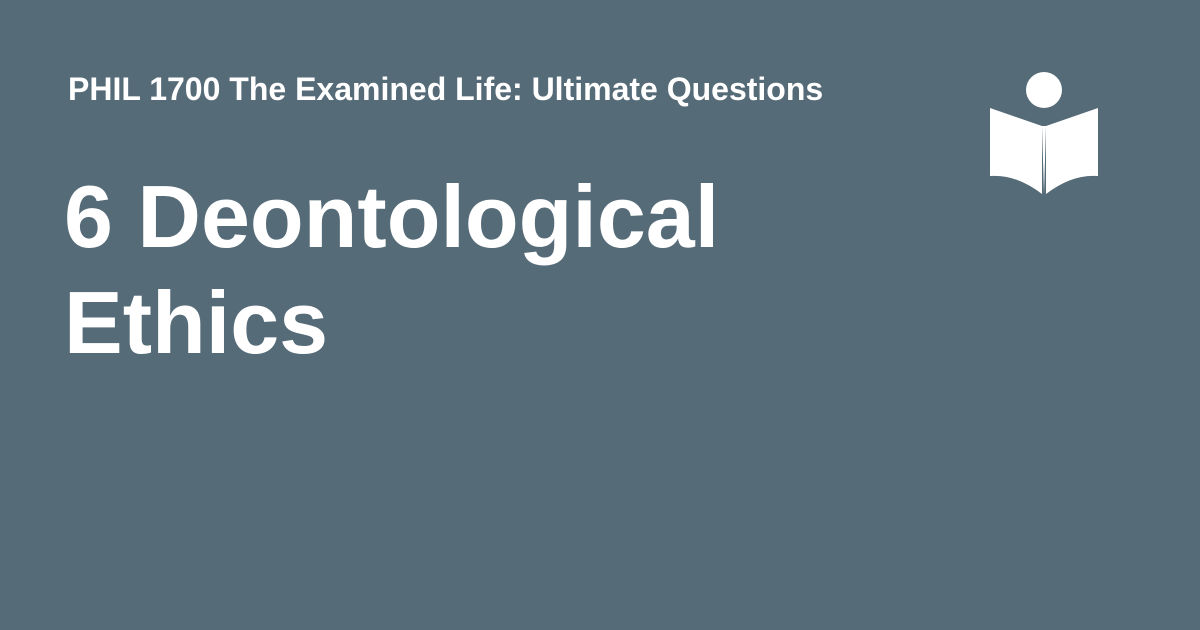 Image resolution: width=1200 pixels, height=630 pixels. I want to click on reader-book-icon, so click(1044, 133).